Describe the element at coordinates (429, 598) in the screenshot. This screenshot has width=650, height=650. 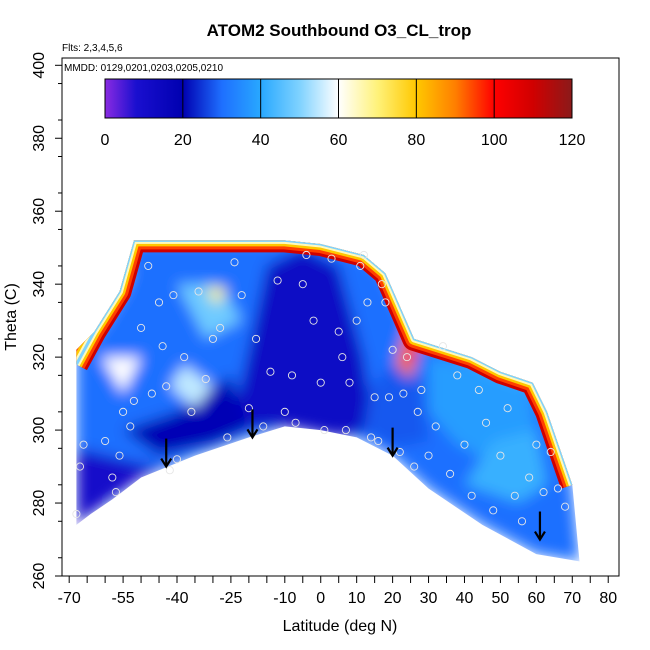
I see `x-tick-label: 30` at that location.